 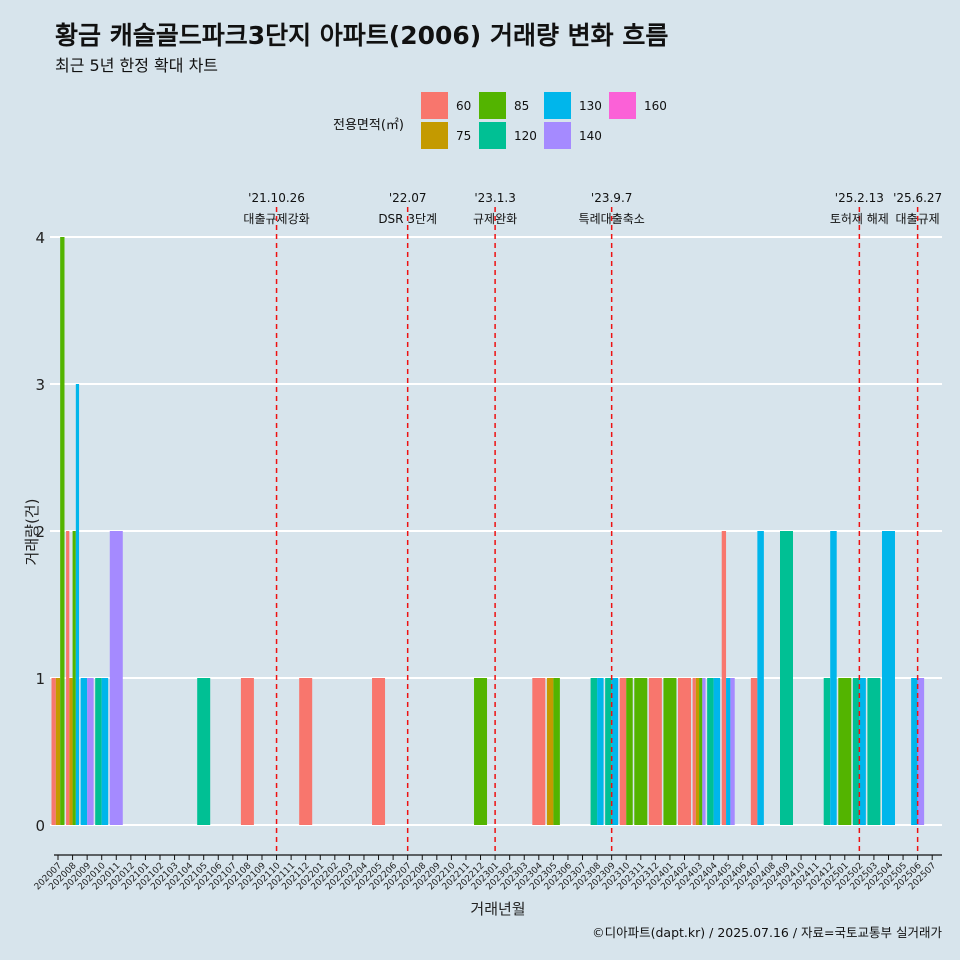 What do you see at coordinates (495, 219) in the screenshot?
I see `event-label-2: 규제완화` at bounding box center [495, 219].